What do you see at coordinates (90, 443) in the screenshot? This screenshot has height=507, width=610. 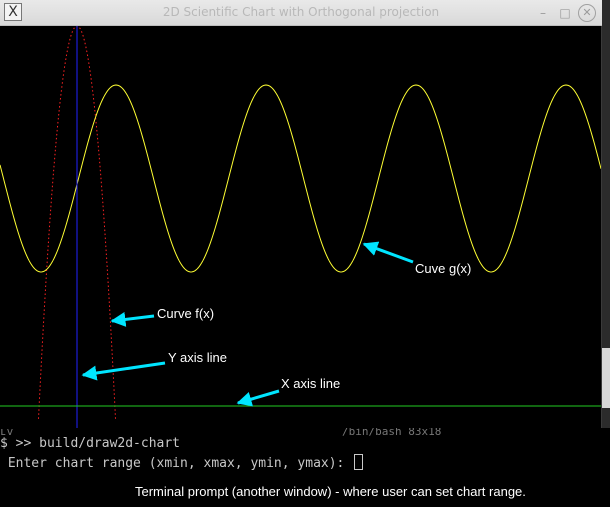 I see `terminal-command-line: $ >> build/draw2d-chart` at bounding box center [90, 443].